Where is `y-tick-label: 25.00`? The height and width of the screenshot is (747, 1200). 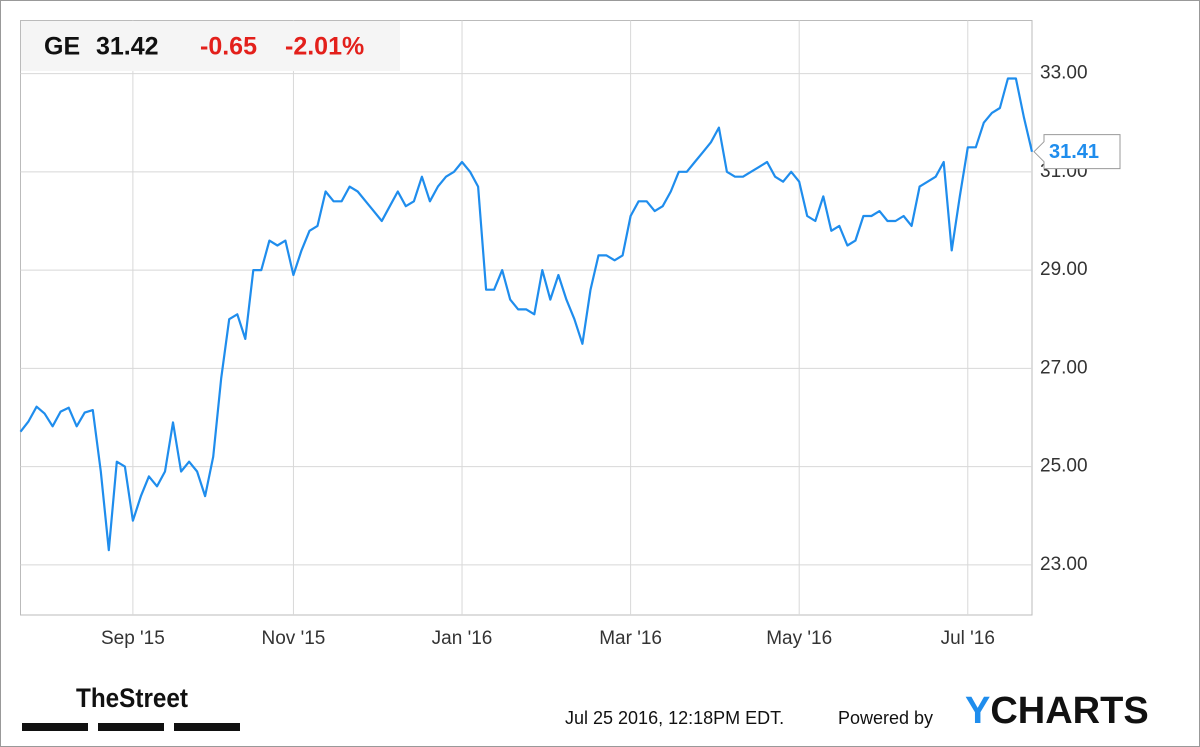 y-tick-label: 25.00 is located at coordinates (1064, 466).